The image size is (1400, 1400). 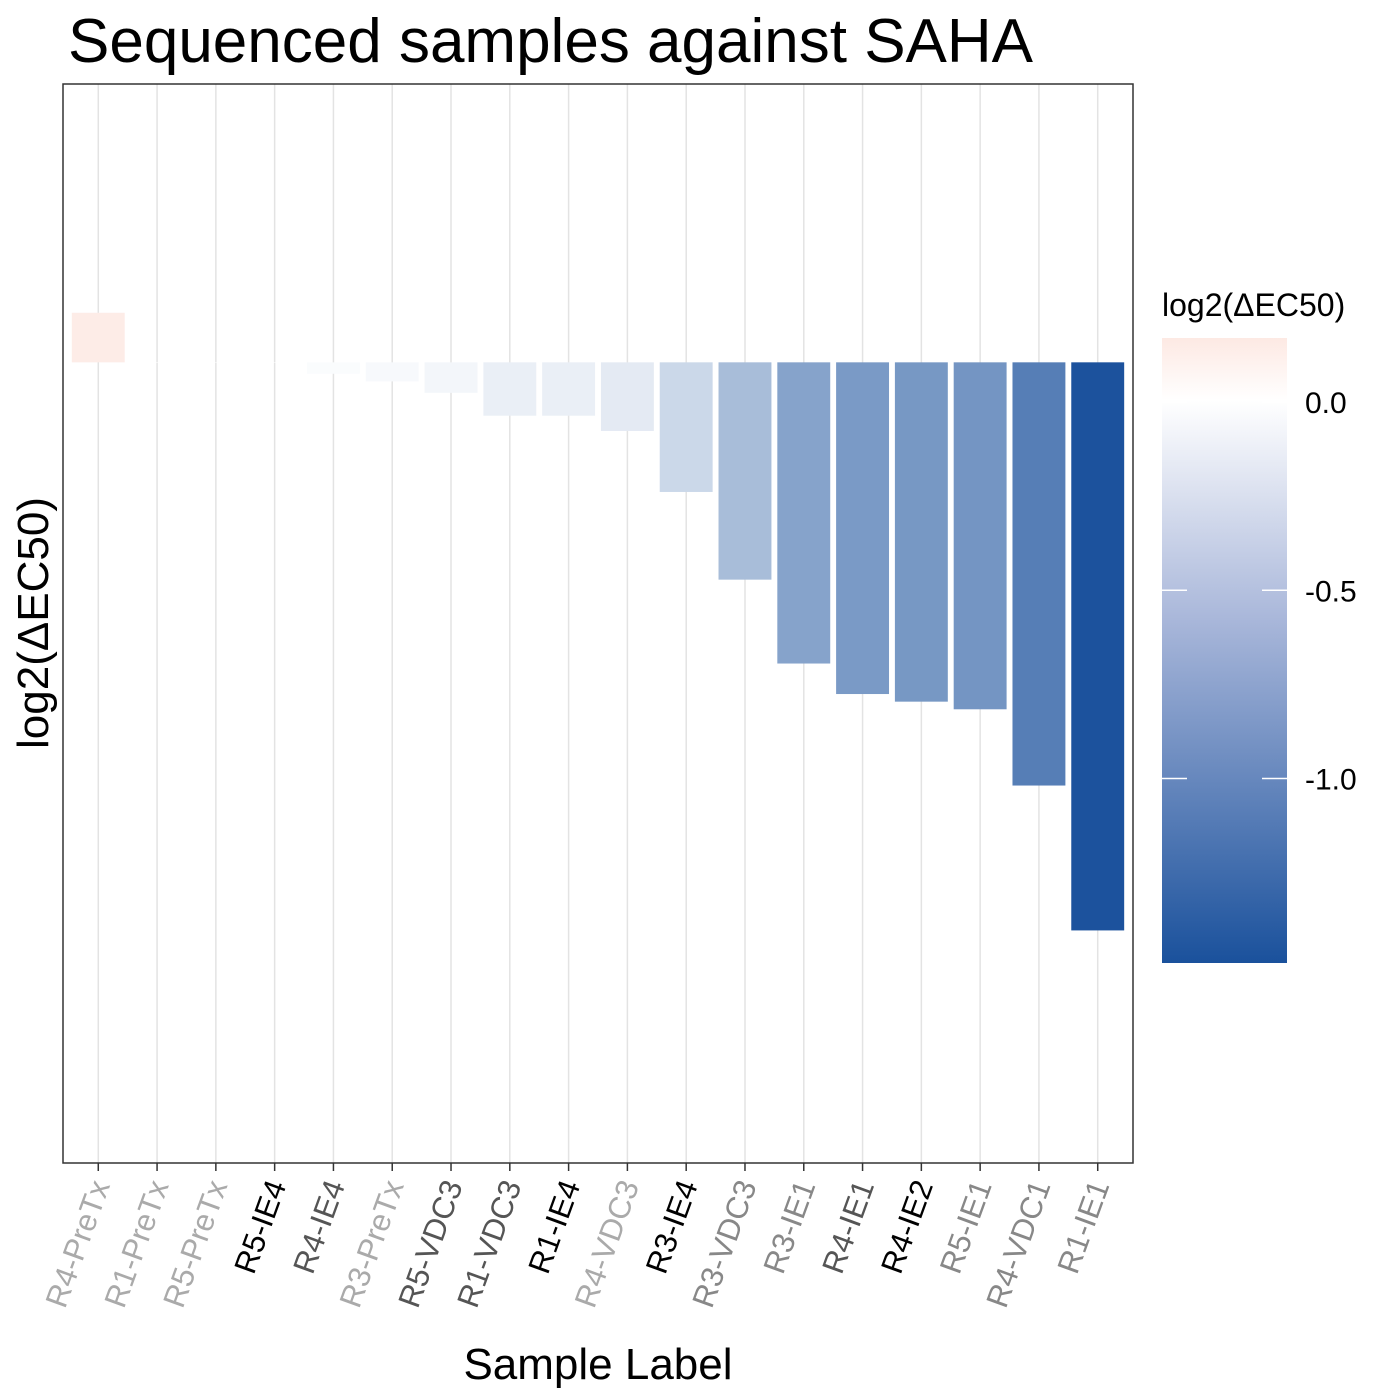 I want to click on color-legend: log2(ΔEC50) 0.0 -0.5 -1.0, so click(x=1259, y=625).